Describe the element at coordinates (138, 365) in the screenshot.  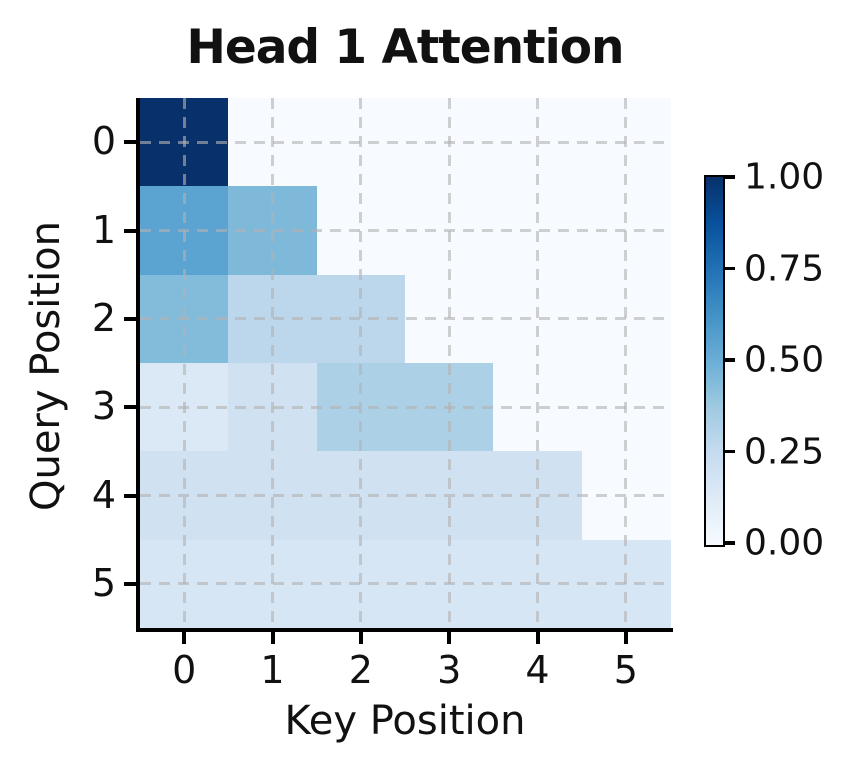
I see `y-axis-spine` at that location.